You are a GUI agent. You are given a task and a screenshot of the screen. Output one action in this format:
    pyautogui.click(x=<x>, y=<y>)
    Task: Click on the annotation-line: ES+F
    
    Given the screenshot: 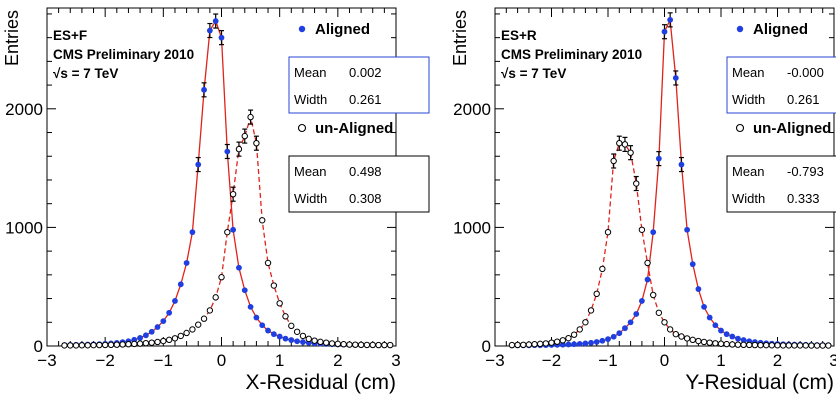 What is the action you would take?
    pyautogui.click(x=70, y=35)
    